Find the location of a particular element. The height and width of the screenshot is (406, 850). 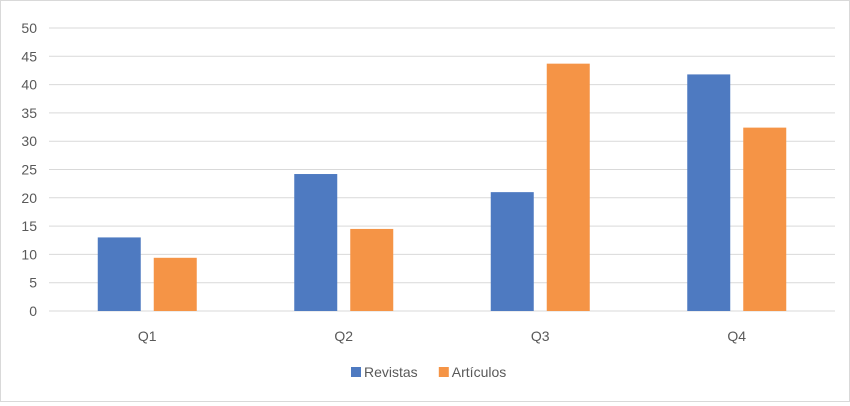

bar-art-culos-q1 is located at coordinates (175, 284).